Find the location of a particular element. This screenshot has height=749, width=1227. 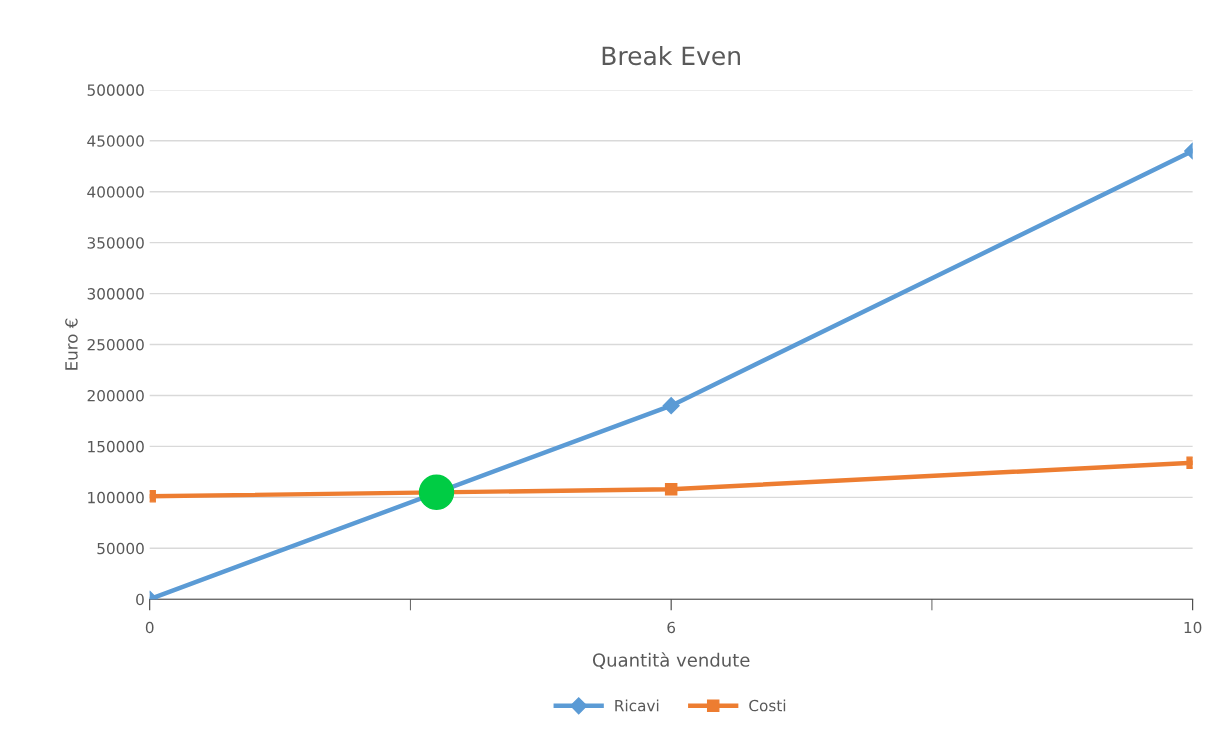

y-tick-label: 100000 is located at coordinates (116, 497).